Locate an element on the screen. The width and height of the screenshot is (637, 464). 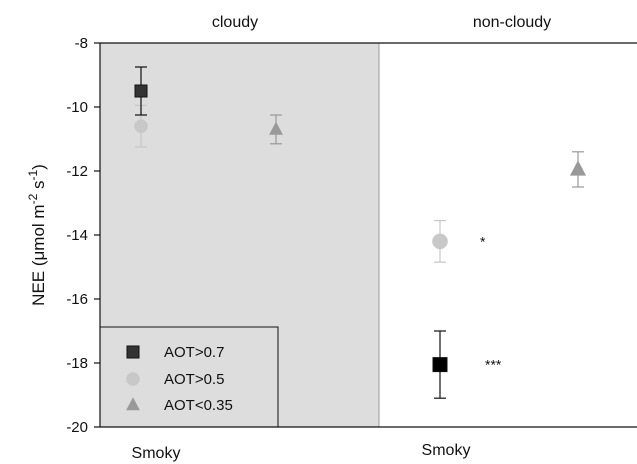
significance-annotation: *** is located at coordinates (493, 365).